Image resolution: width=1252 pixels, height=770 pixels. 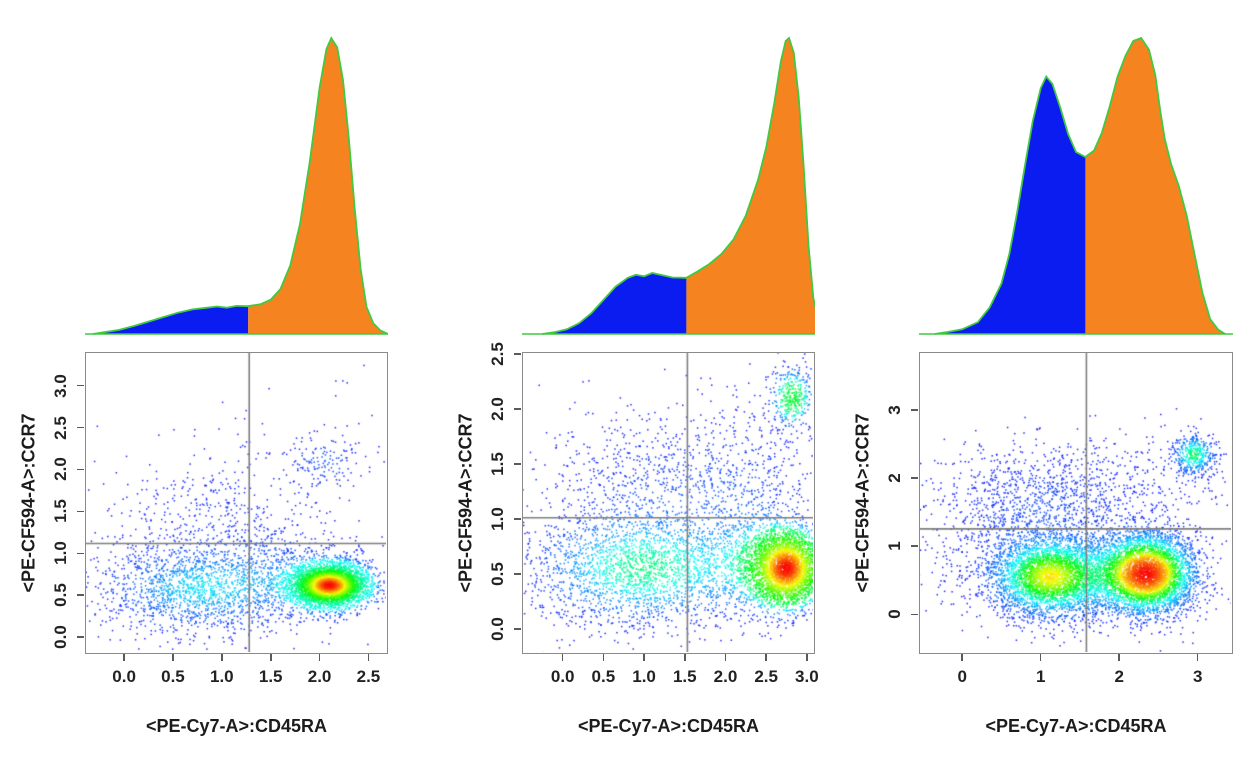 I want to click on scatter-plot-right, so click(x=1076, y=503).